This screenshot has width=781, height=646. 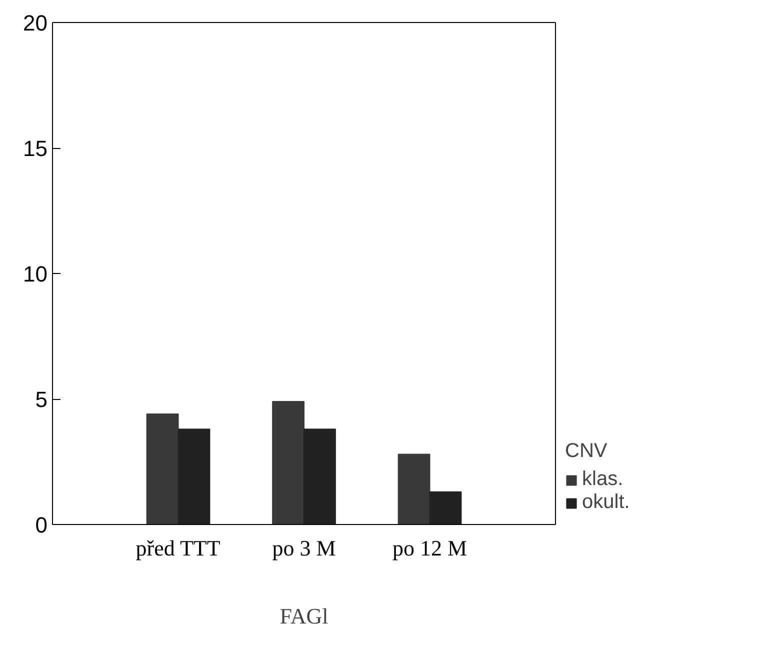 I want to click on x-axis-title: FAGl, so click(x=304, y=616).